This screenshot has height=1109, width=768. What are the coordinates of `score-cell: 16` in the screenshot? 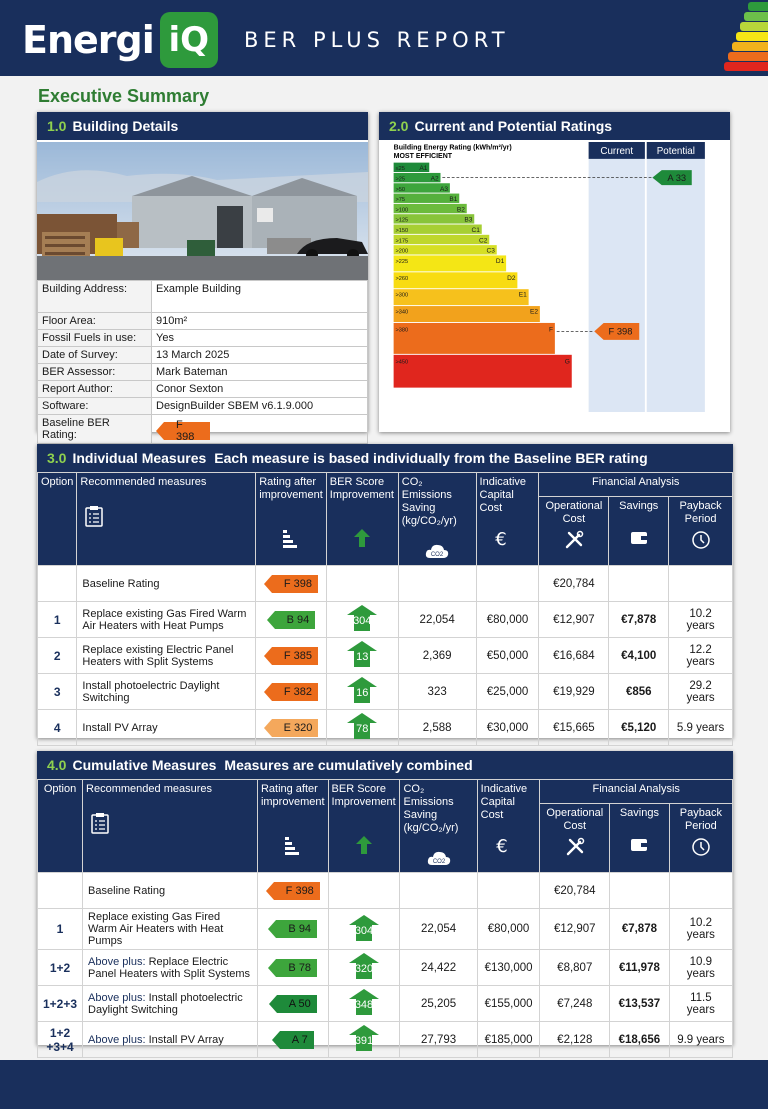 It's located at (362, 691).